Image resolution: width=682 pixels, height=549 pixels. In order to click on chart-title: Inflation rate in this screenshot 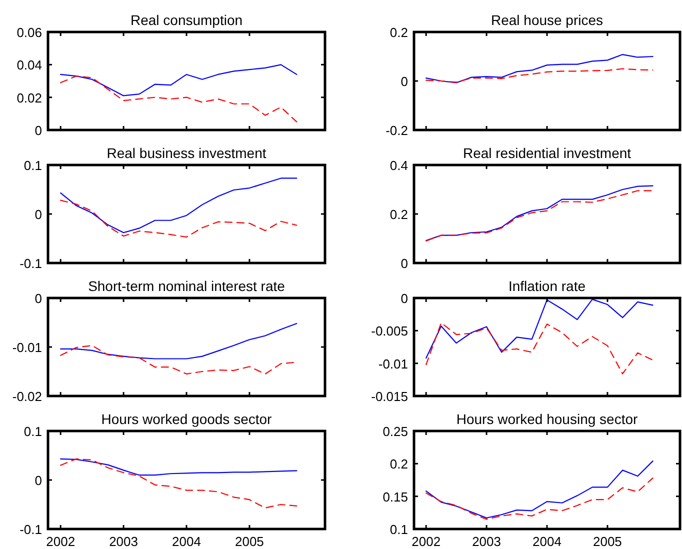, I will do `click(547, 286)`.